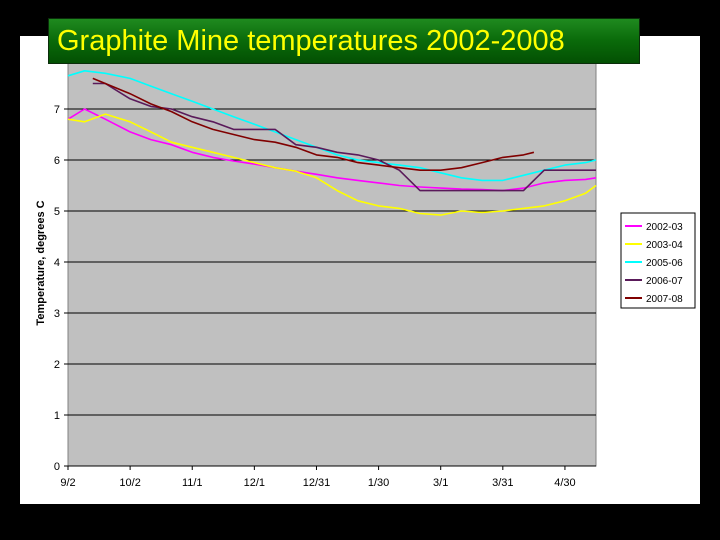 Image resolution: width=720 pixels, height=540 pixels. Describe the element at coordinates (57, 263) in the screenshot. I see `y-tick-label: 4` at that location.